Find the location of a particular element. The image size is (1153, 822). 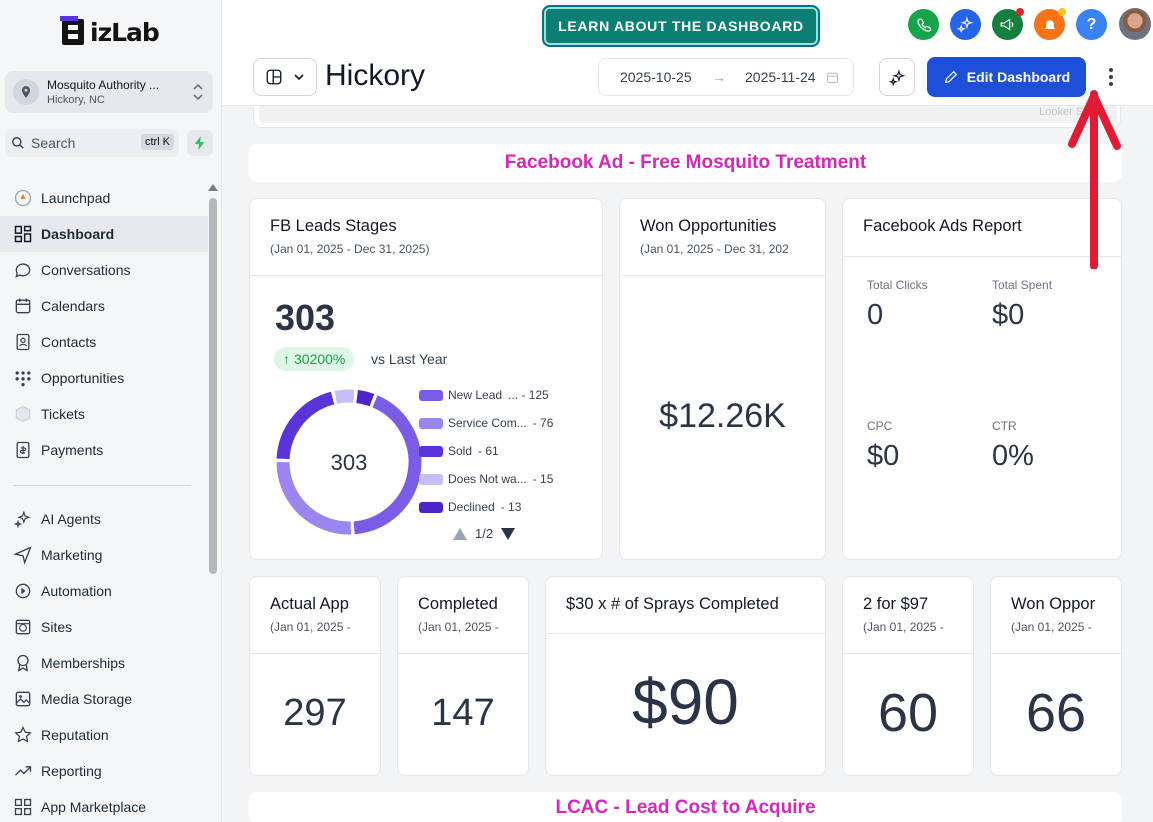

sidebar-item-payments: Payments is located at coordinates (104, 450).